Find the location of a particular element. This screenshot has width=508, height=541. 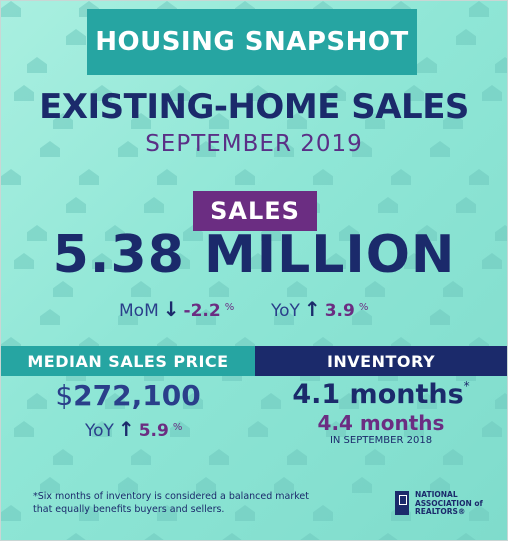

snapshot-label: HOUSING SNAPSHOT is located at coordinates (252, 42).